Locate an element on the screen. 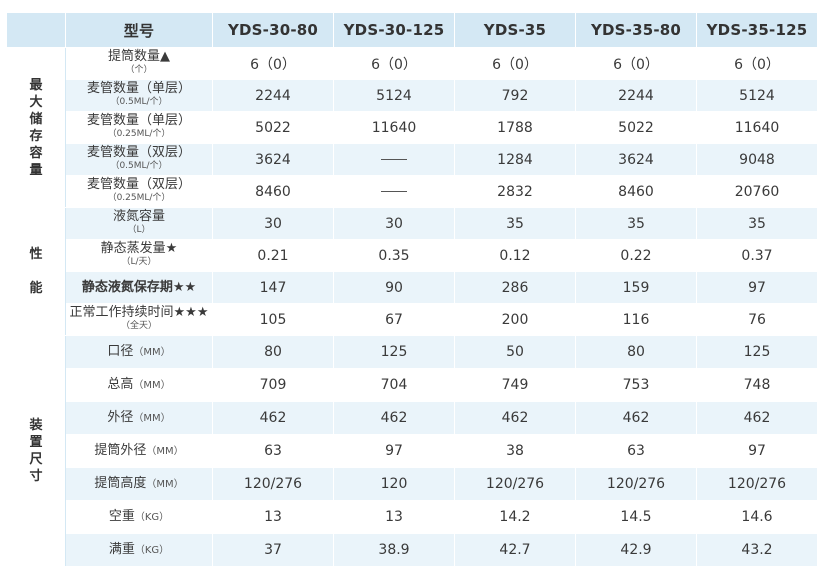 The height and width of the screenshot is (575, 839). table-cell: 38 is located at coordinates (515, 451).